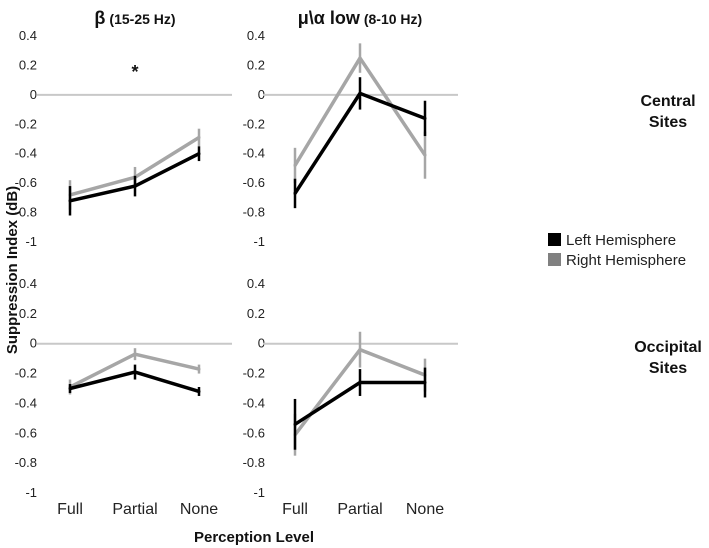  What do you see at coordinates (134, 18) in the screenshot?
I see `column-title-beta: β (15-25 Hz)` at bounding box center [134, 18].